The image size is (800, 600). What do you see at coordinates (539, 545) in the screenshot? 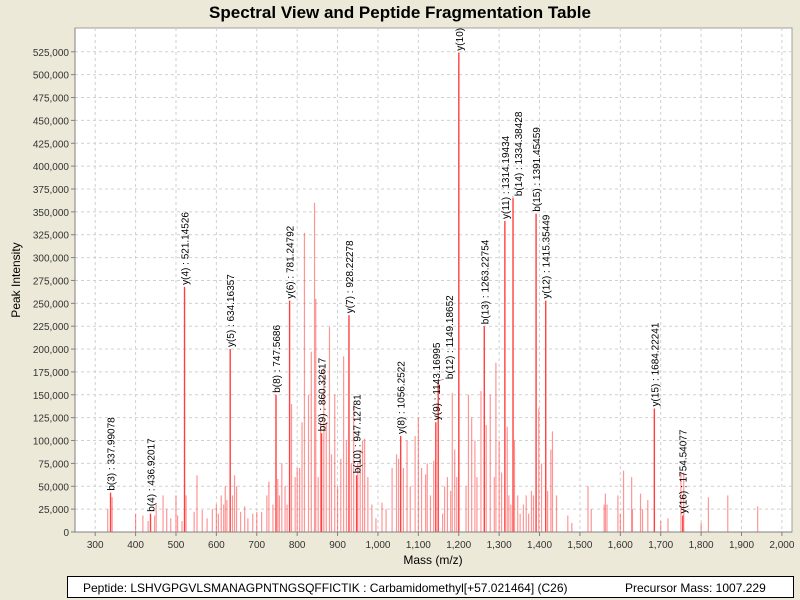
I see `x-tick-label: 1,400` at bounding box center [539, 545].